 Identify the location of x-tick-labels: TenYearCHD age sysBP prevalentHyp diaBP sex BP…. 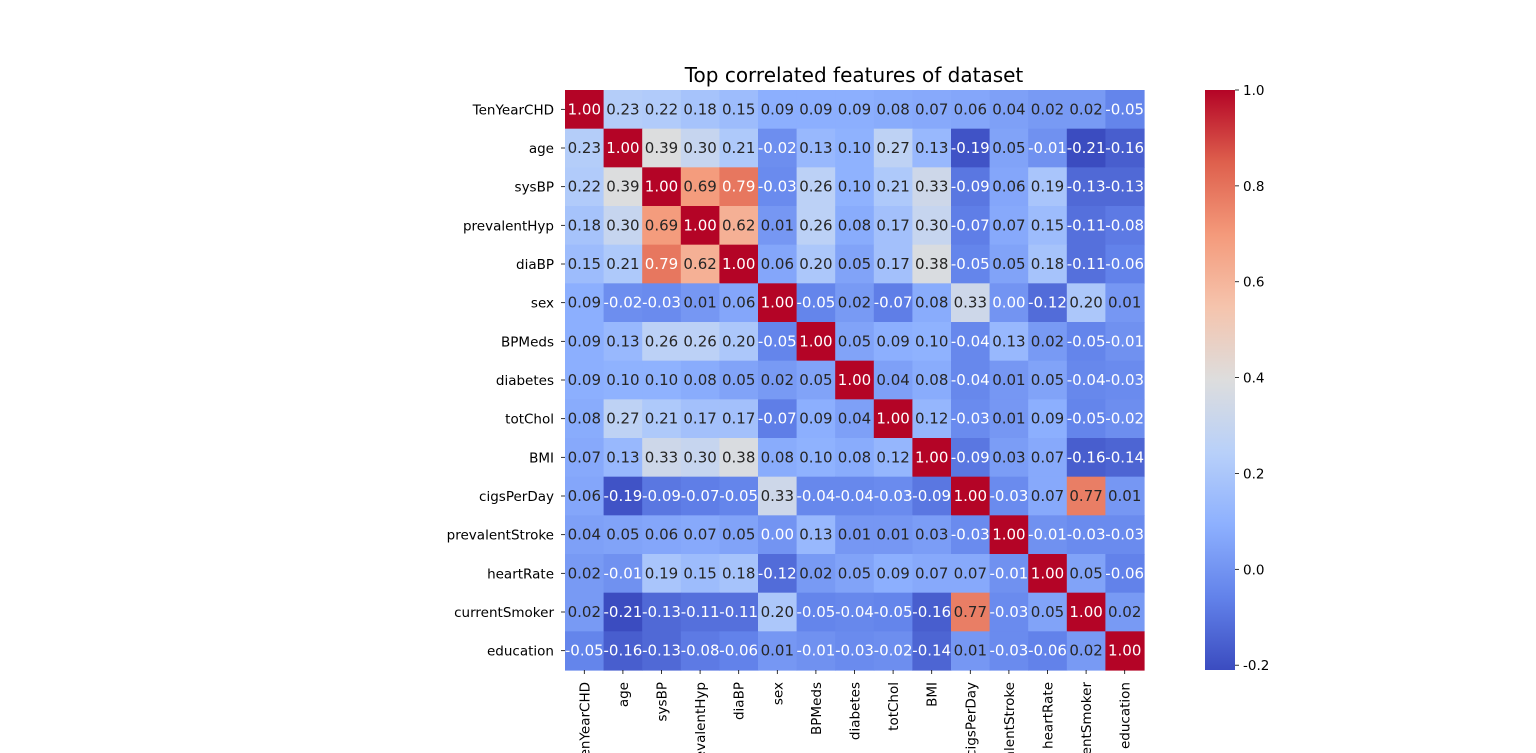
(855, 711).